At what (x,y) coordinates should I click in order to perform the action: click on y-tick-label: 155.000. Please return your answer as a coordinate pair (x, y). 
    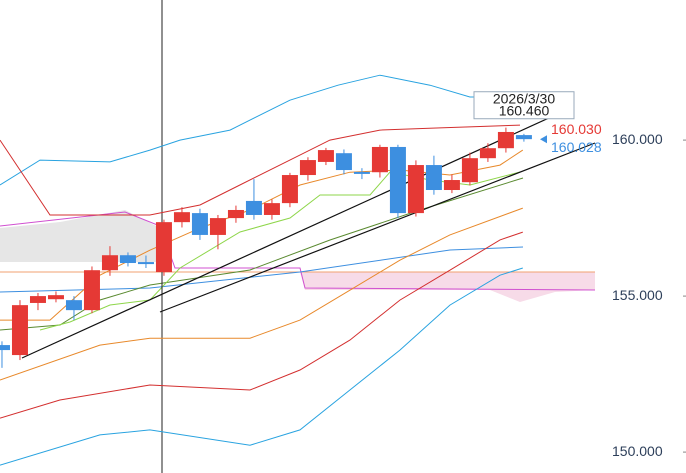
    Looking at the image, I should click on (637, 295).